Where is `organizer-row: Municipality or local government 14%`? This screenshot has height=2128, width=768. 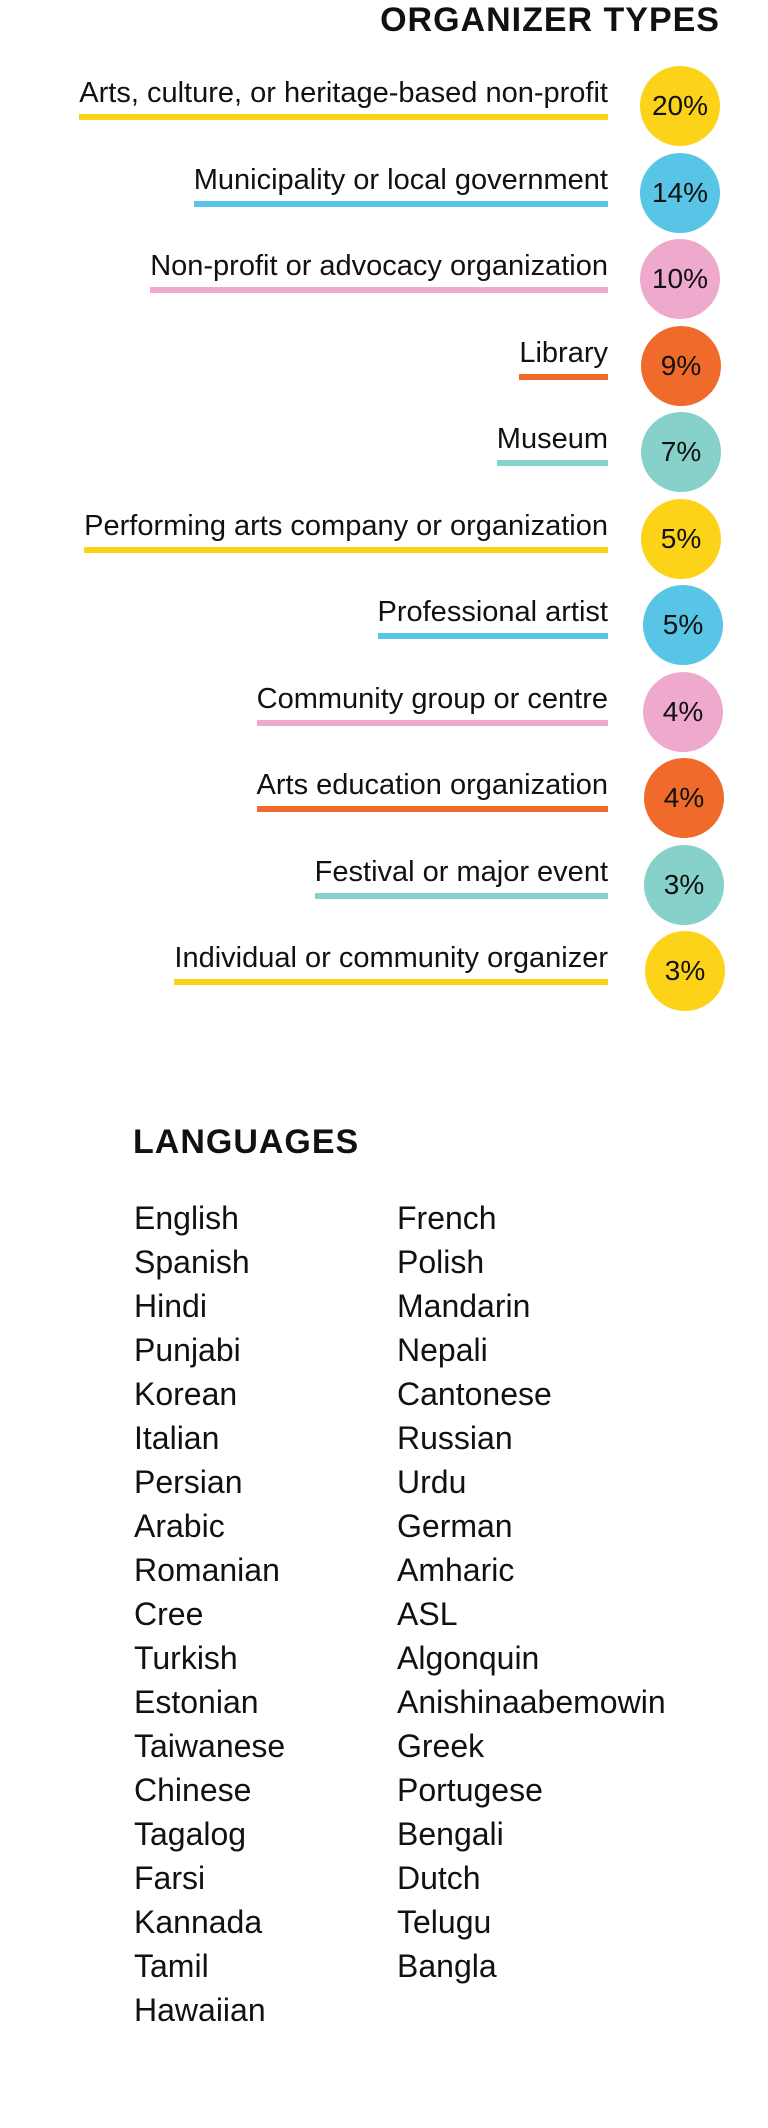 organizer-row: Municipality or local government 14% is located at coordinates (384, 193).